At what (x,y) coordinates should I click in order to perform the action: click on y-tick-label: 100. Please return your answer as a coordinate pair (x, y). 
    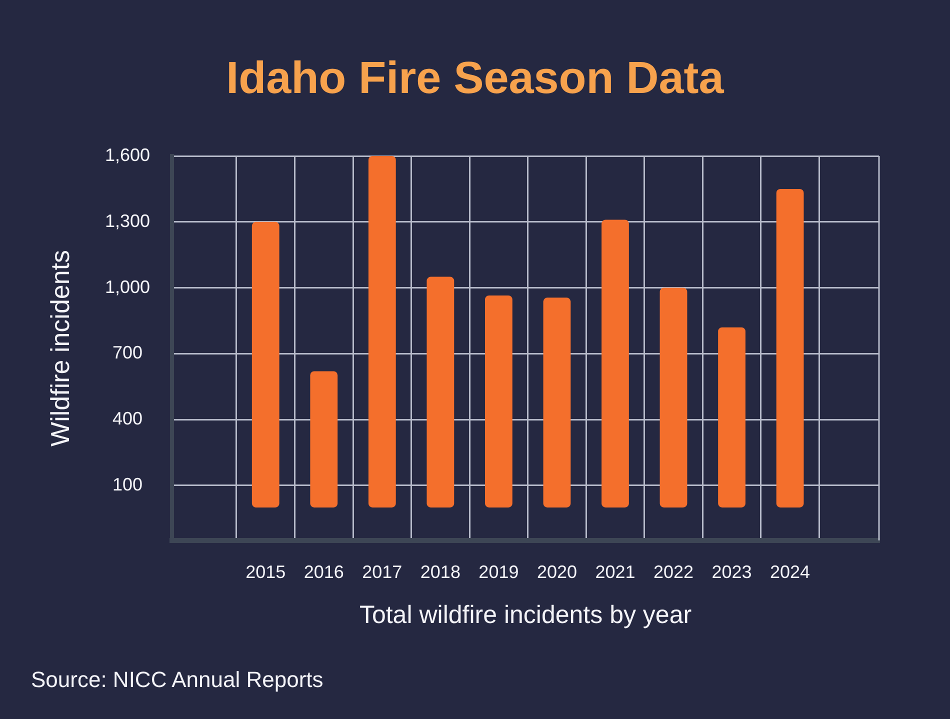
    Looking at the image, I should click on (127, 484).